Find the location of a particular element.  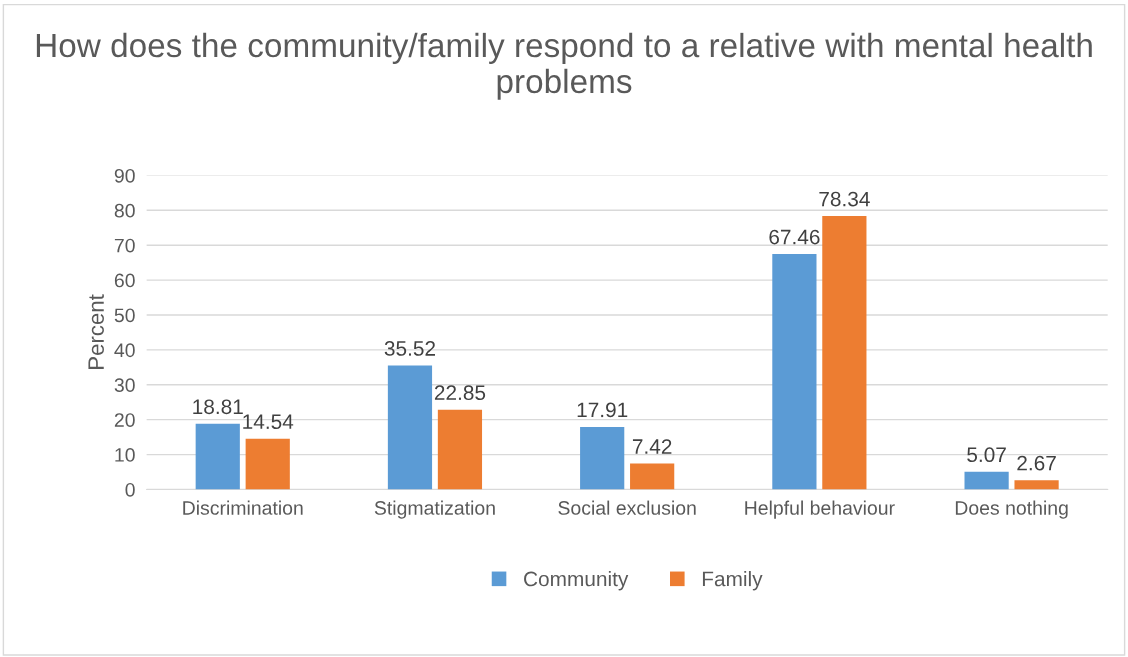

data-label: 2.67 is located at coordinates (1036, 463).